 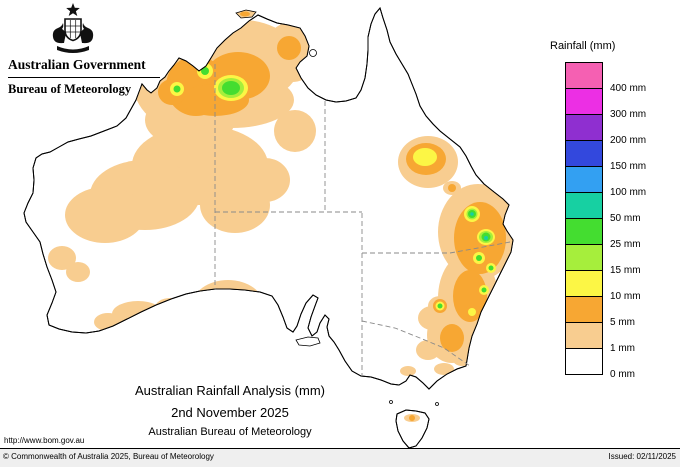 I want to click on caption-date: 2nd November 2025, so click(x=230, y=412).